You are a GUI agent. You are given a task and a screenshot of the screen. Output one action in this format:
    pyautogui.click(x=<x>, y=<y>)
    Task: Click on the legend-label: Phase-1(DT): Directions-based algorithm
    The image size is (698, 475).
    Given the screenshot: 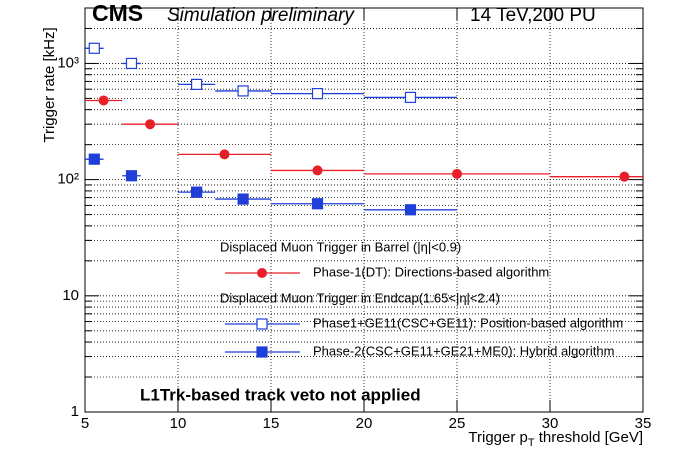 What is the action you would take?
    pyautogui.click(x=431, y=271)
    